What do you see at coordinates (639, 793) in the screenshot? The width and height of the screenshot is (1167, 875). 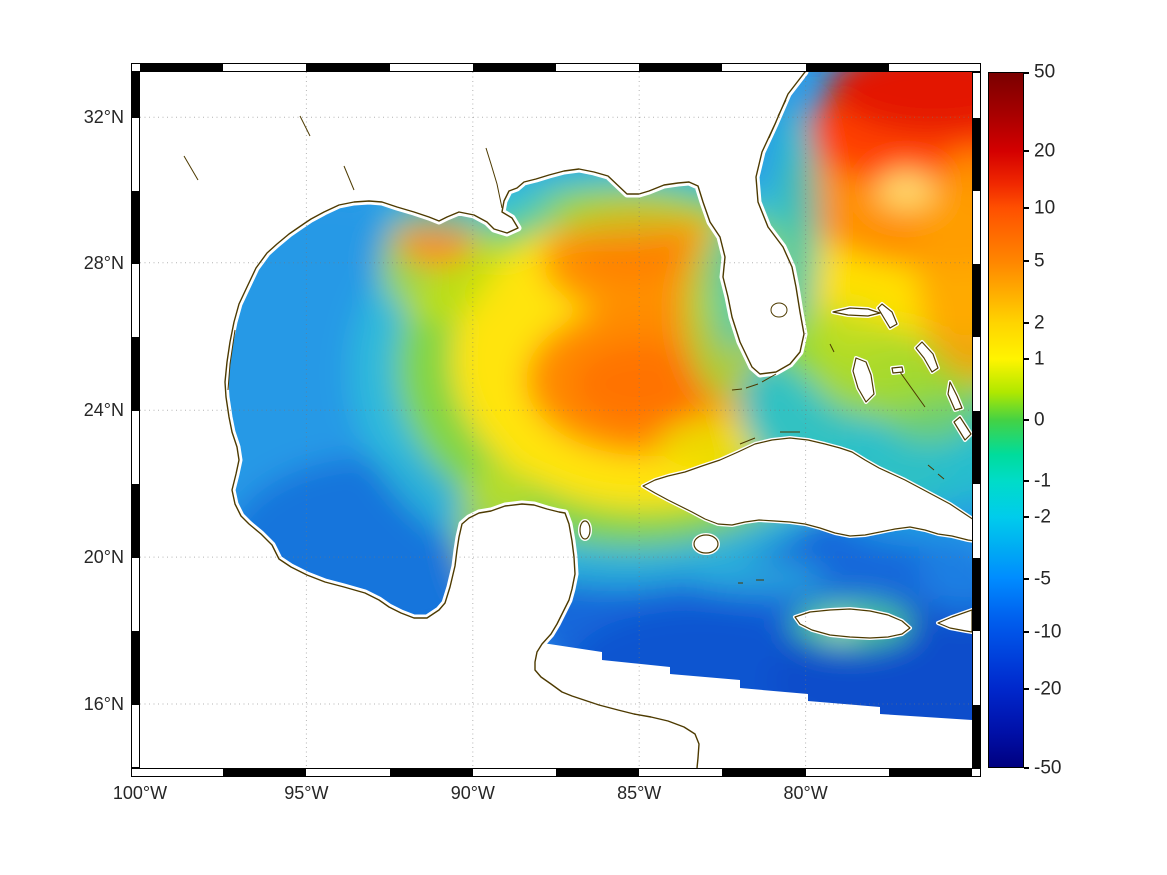 I see `x-tick-label: 85°W` at bounding box center [639, 793].